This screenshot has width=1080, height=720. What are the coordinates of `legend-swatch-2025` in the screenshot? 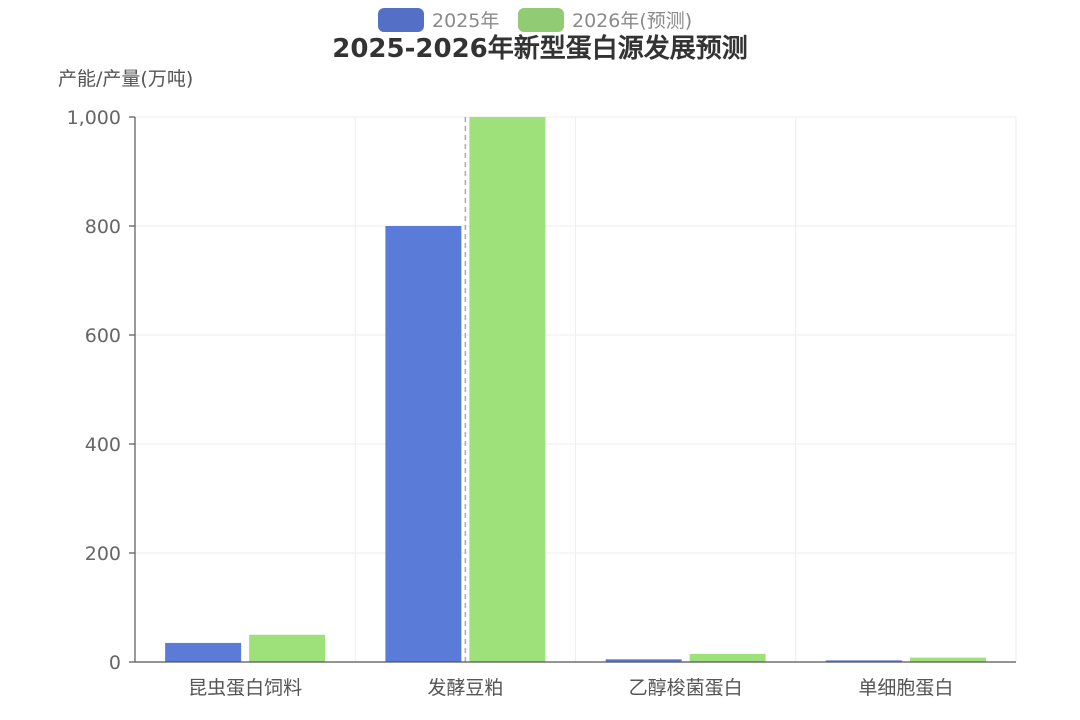 It's located at (401, 20).